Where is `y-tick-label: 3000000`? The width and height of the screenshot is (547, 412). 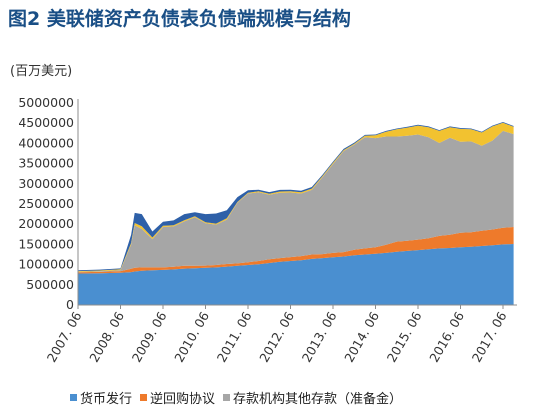
y-tick-label: 3000000 is located at coordinates (46, 183).